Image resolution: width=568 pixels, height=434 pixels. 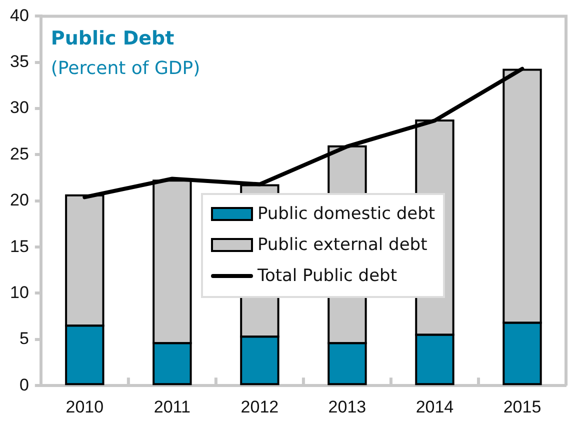 I want to click on x-tick-label: 2015, so click(x=522, y=406).